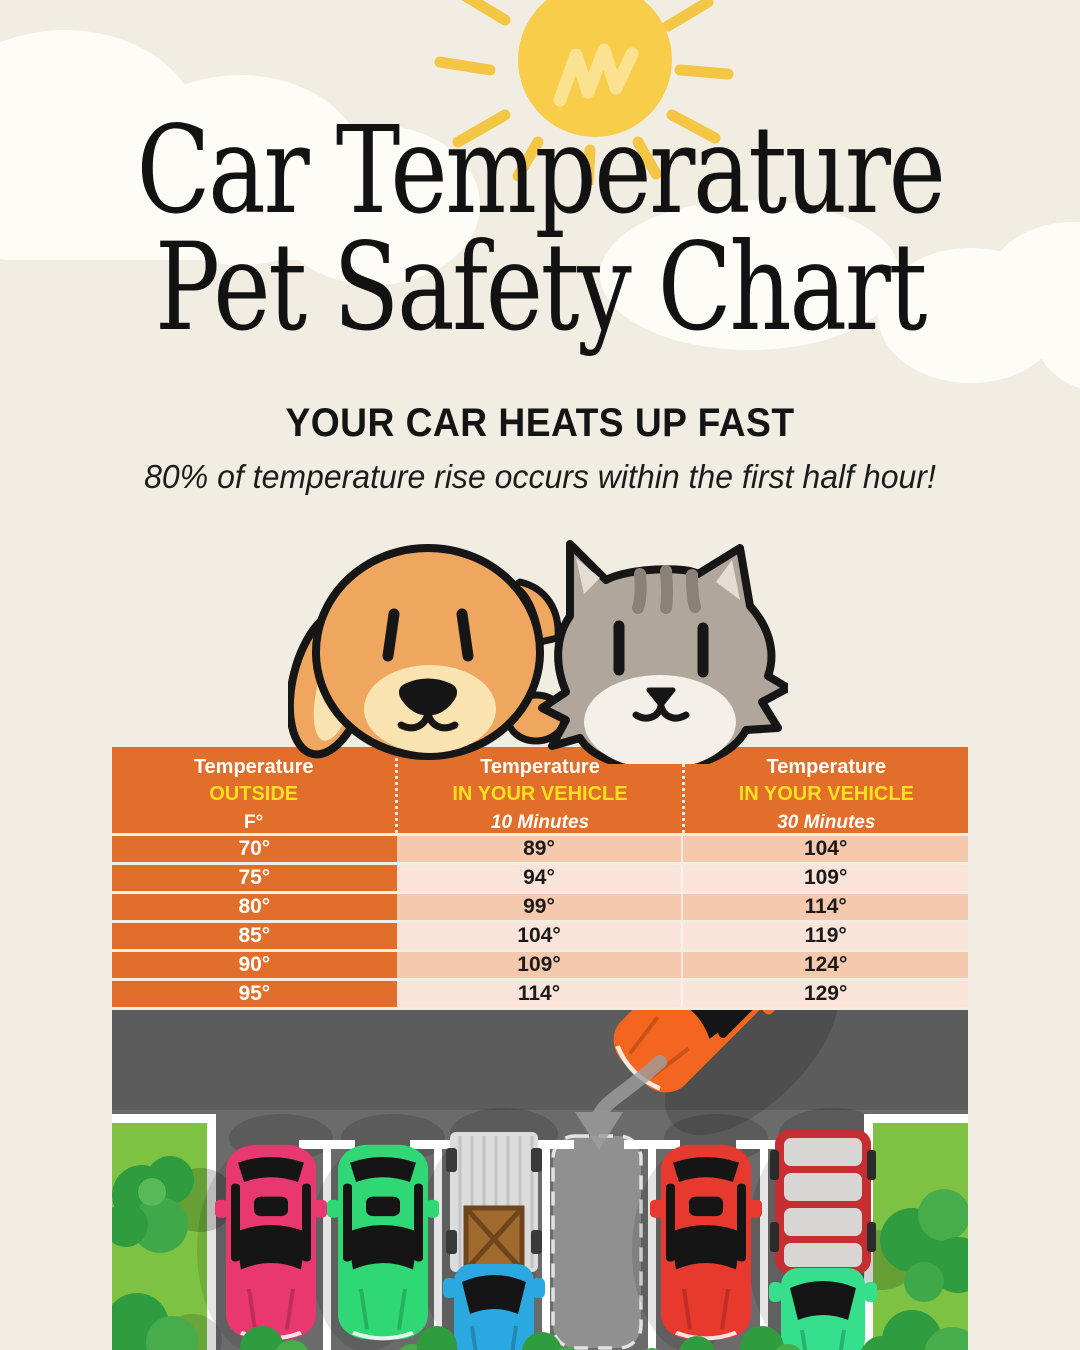 This screenshot has height=1350, width=1080. I want to click on outside-temp-cell: 85°, so click(254, 936).